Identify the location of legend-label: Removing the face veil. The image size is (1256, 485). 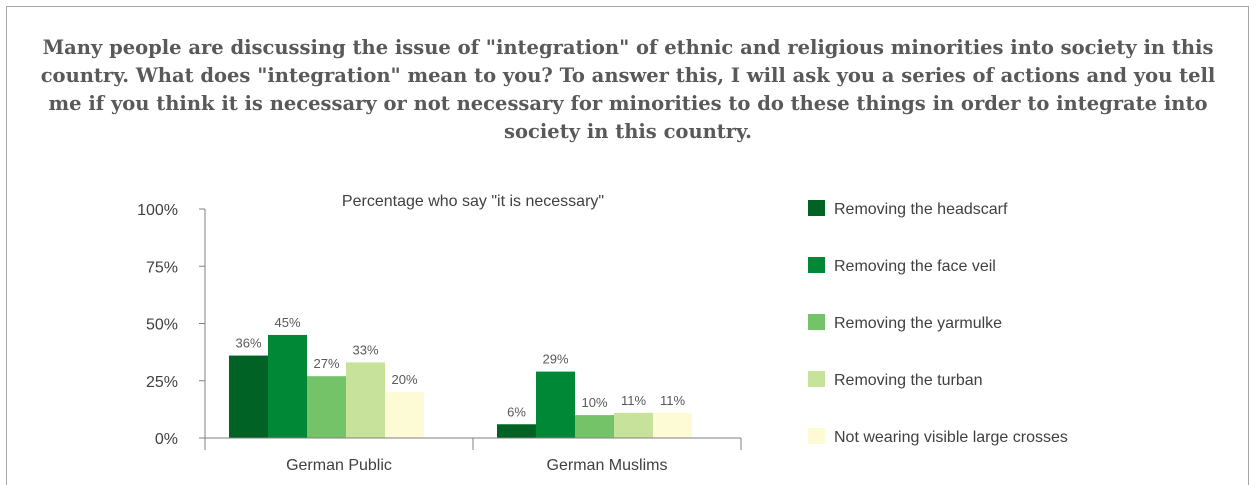
(915, 266).